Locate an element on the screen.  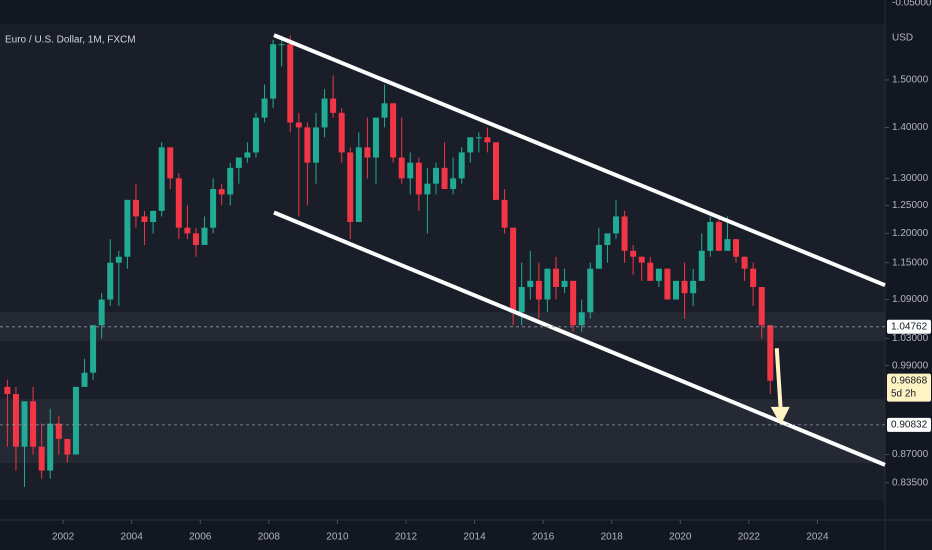
y-tick-label: 1.09000 is located at coordinates (910, 299).